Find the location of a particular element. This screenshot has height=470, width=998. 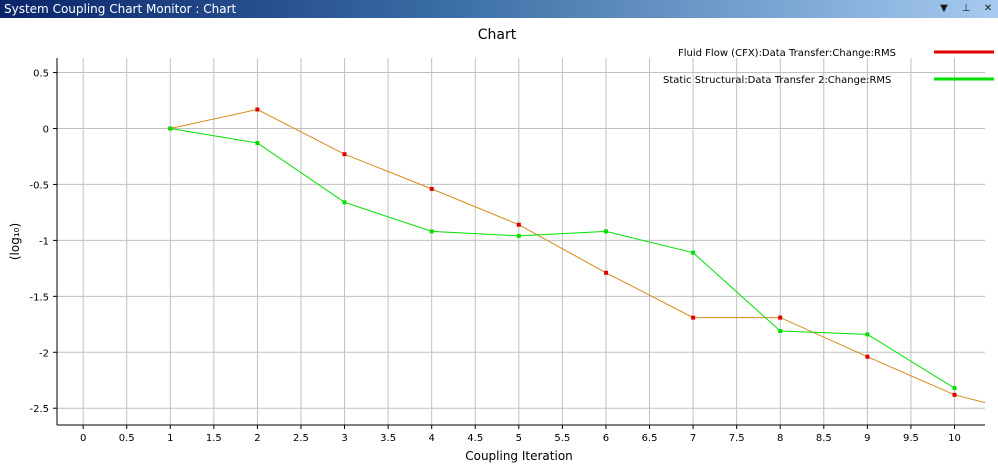

menu-dropdown-icon: ▼ is located at coordinates (944, 8).